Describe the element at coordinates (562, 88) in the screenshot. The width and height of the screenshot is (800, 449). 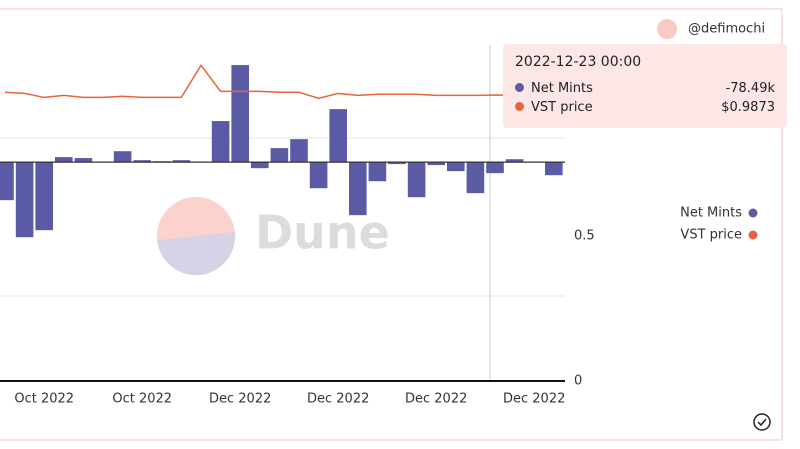
I see `tooltip-name: Net Mints` at that location.